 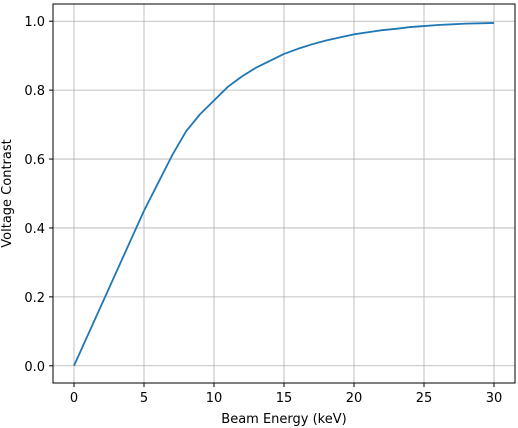 What do you see at coordinates (494, 398) in the screenshot?
I see `x-tick-label: 30` at bounding box center [494, 398].